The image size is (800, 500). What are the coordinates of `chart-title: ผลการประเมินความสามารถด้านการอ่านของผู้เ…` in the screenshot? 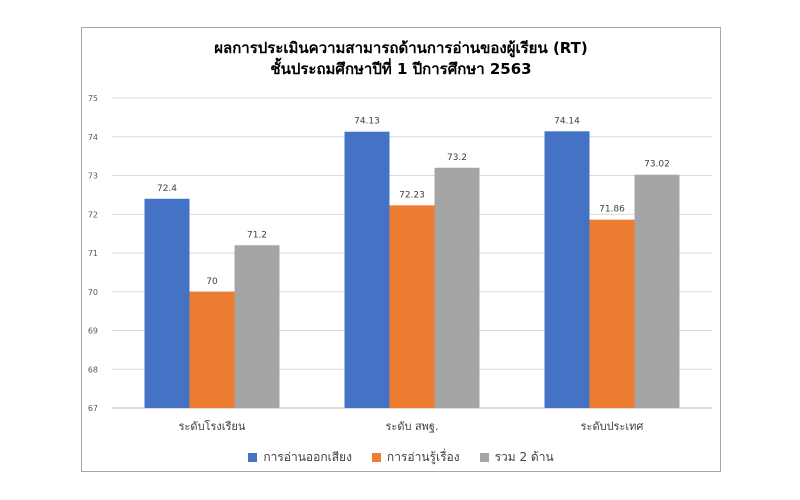 It's located at (401, 48).